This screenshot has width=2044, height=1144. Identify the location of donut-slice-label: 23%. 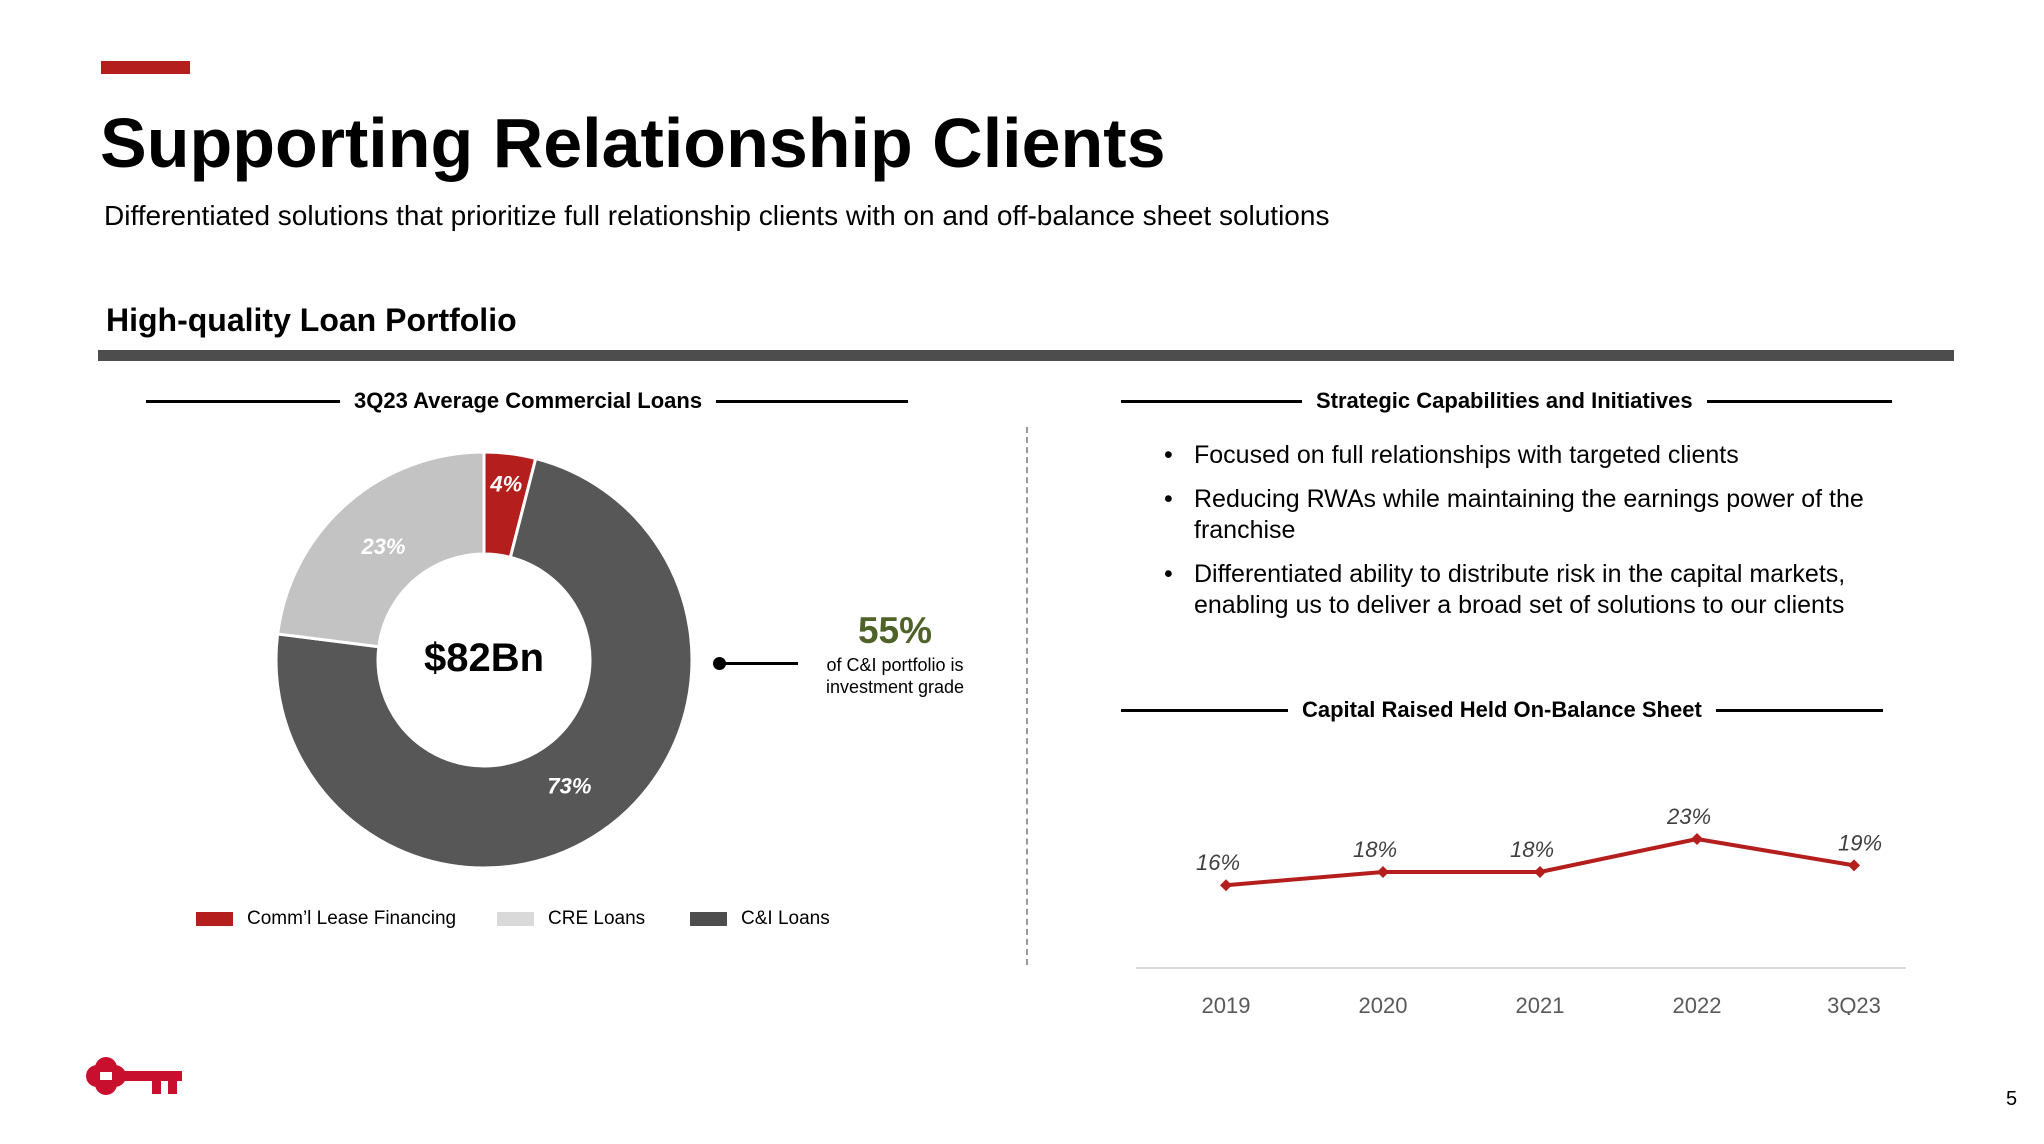
(382, 546).